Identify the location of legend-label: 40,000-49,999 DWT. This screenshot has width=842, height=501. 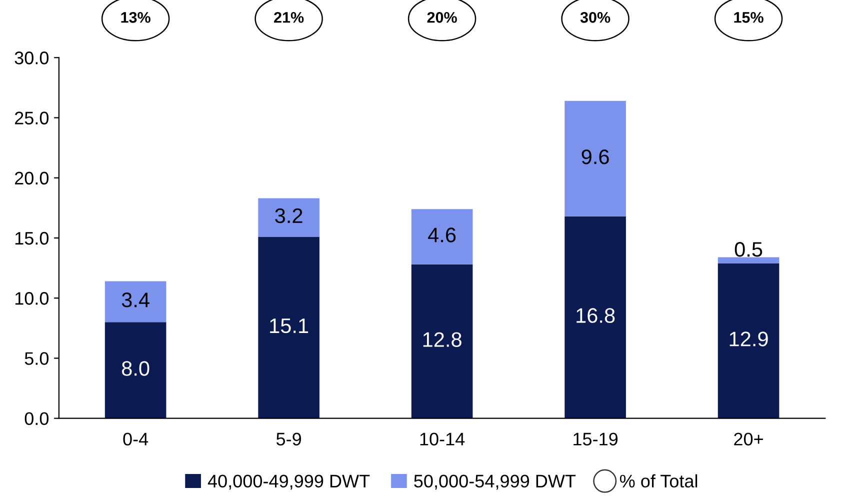
(289, 482).